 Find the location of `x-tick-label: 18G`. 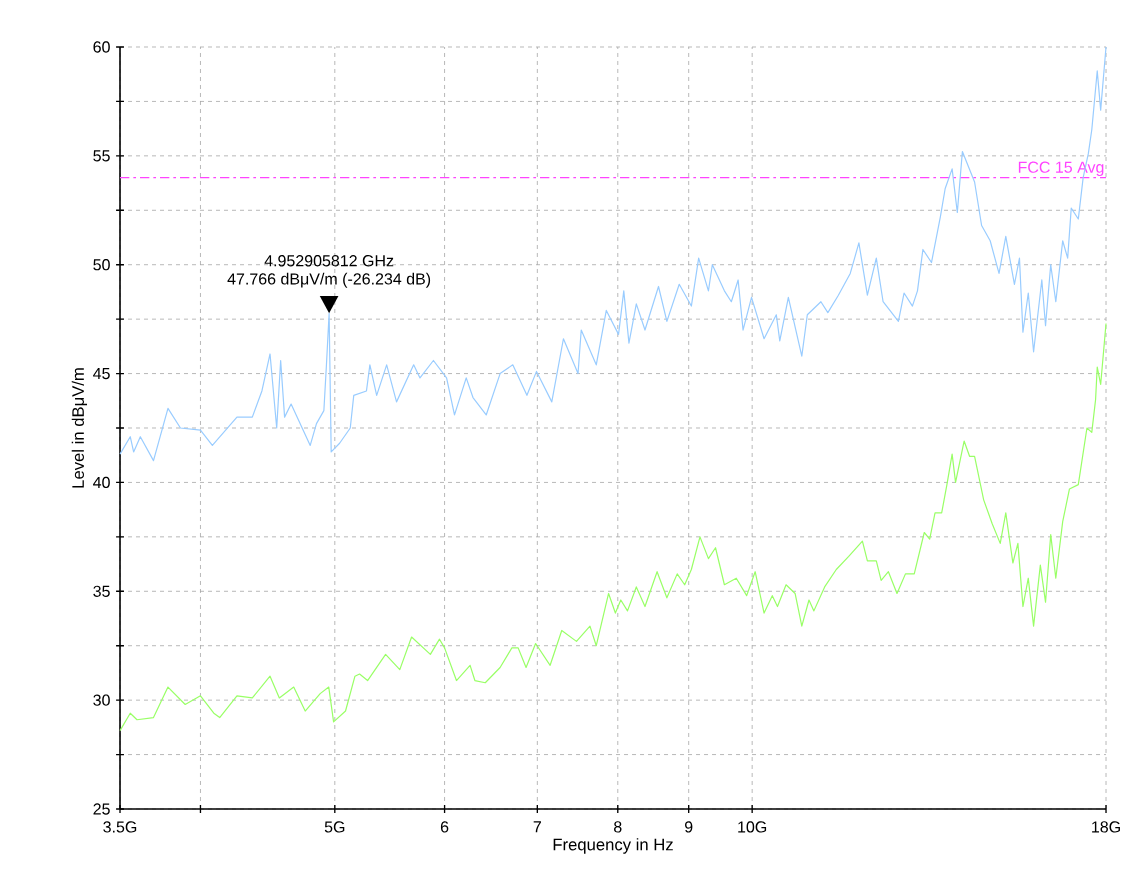

x-tick-label: 18G is located at coordinates (1106, 827).